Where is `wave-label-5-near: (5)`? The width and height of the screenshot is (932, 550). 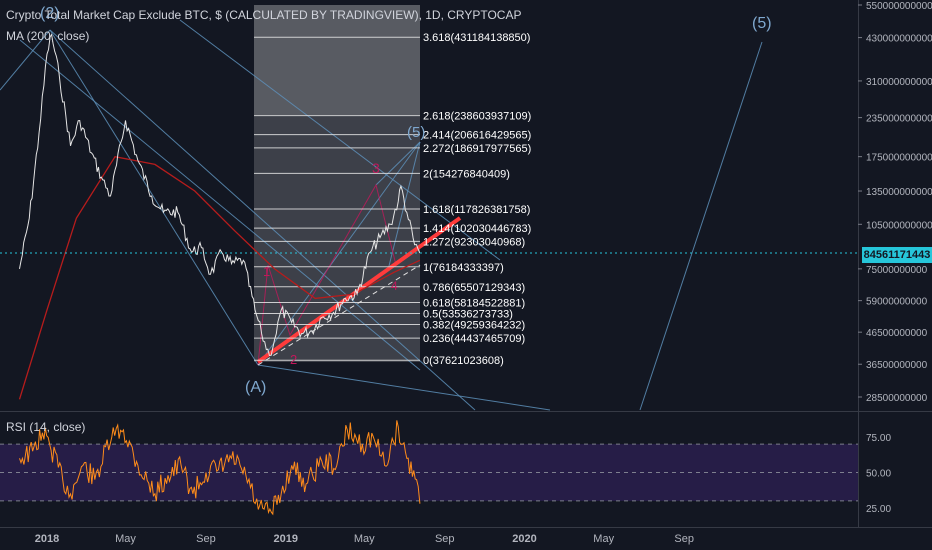 wave-label-5-near: (5) is located at coordinates (416, 132).